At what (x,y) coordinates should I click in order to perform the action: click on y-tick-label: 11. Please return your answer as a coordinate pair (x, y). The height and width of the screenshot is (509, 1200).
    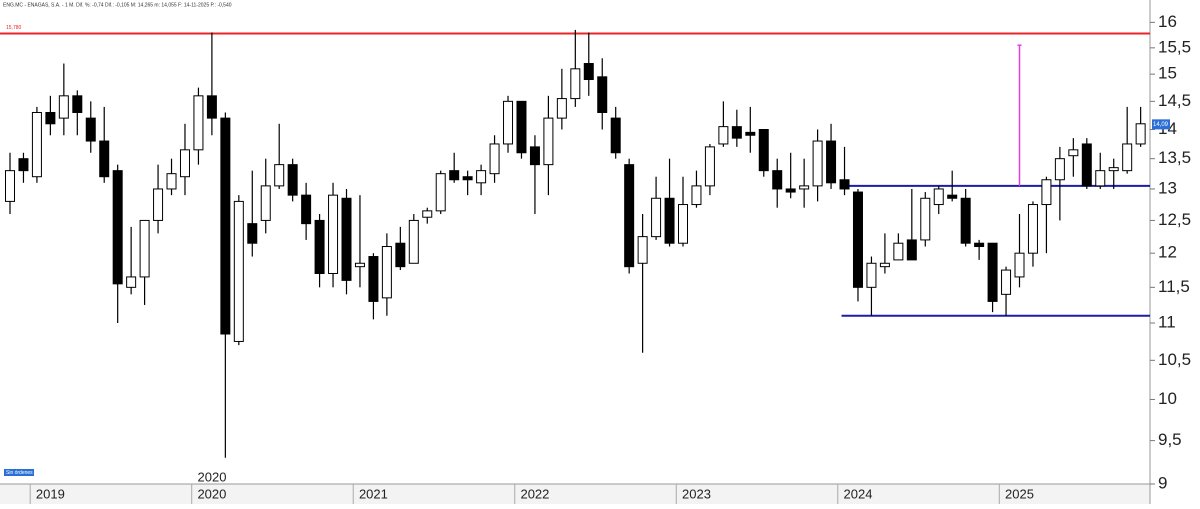
    Looking at the image, I should click on (1167, 321).